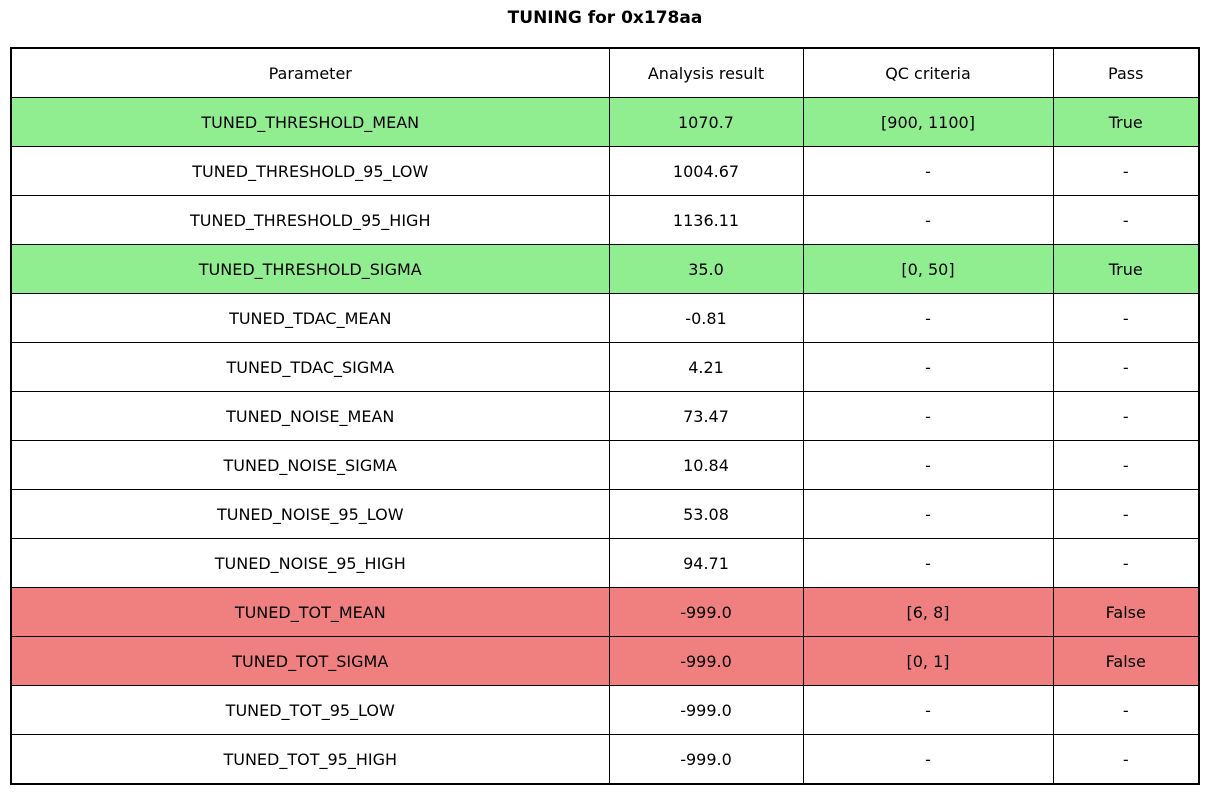 This screenshot has height=807, width=1210. I want to click on qc-criteria-cell: [0, 50], so click(928, 269).